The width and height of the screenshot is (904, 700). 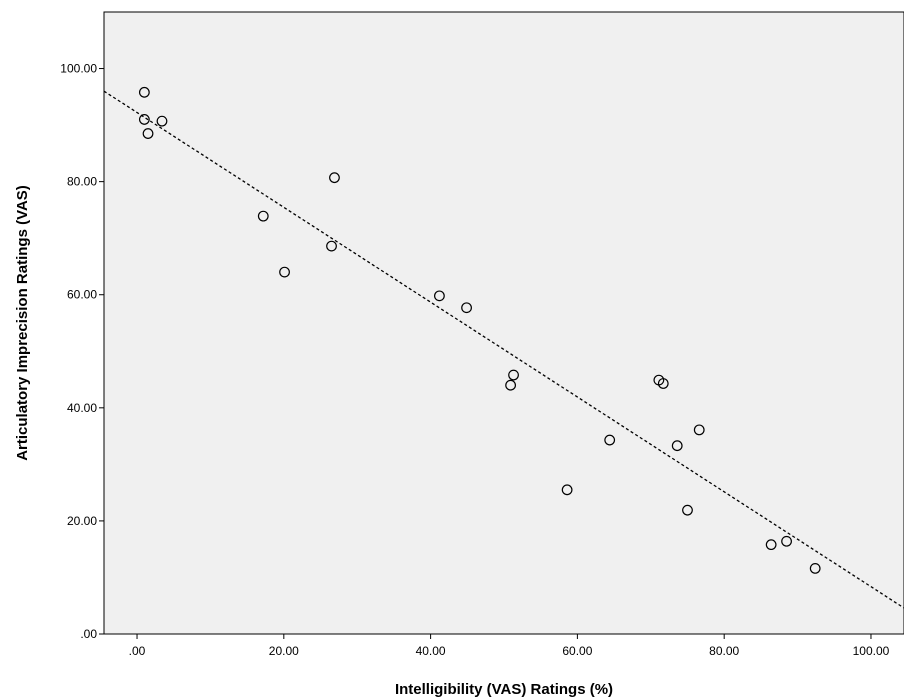 What do you see at coordinates (284, 651) in the screenshot?
I see `x-tick-label: 20.00` at bounding box center [284, 651].